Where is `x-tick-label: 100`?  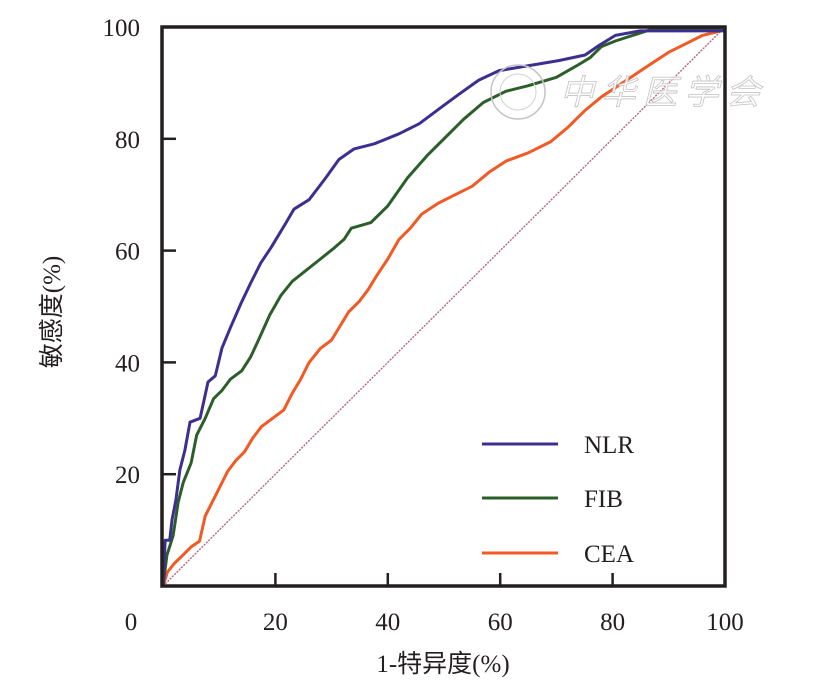 x-tick-label: 100 is located at coordinates (725, 622).